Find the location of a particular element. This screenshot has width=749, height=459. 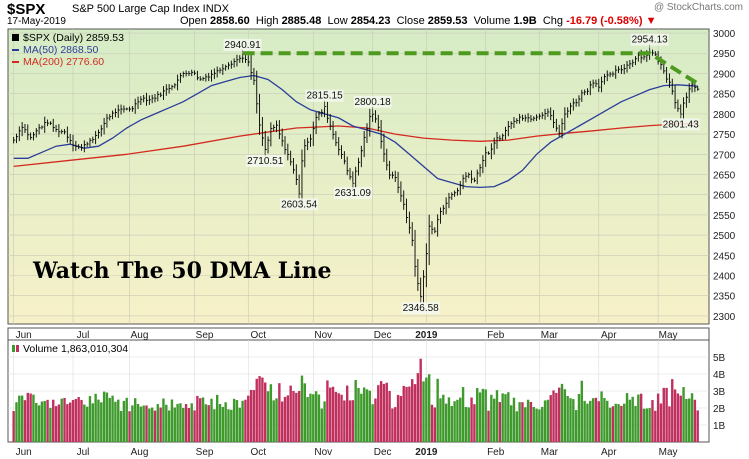

x-tick-label-bottom: Jun is located at coordinates (24, 452).